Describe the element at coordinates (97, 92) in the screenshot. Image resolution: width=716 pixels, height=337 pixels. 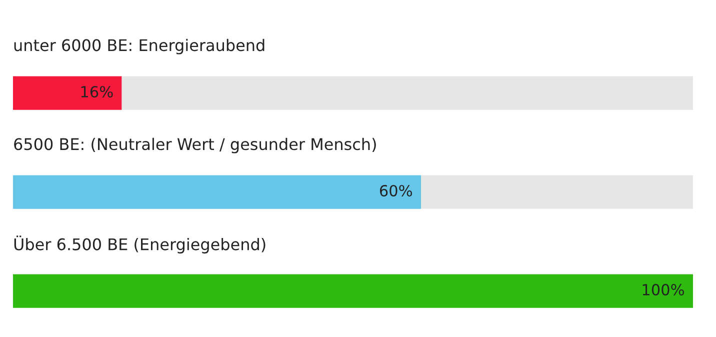
I see `data-label: 16%` at that location.